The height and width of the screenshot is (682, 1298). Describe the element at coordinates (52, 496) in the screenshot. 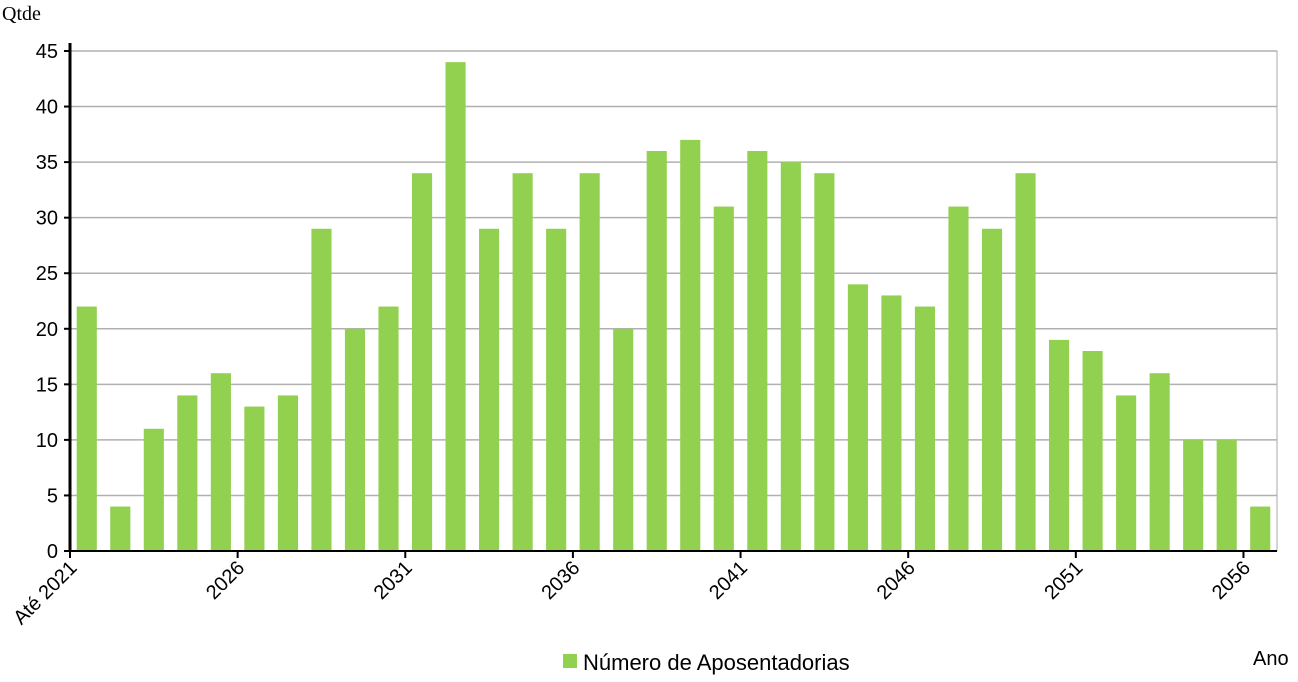

I see `y-tick-label: 5` at that location.